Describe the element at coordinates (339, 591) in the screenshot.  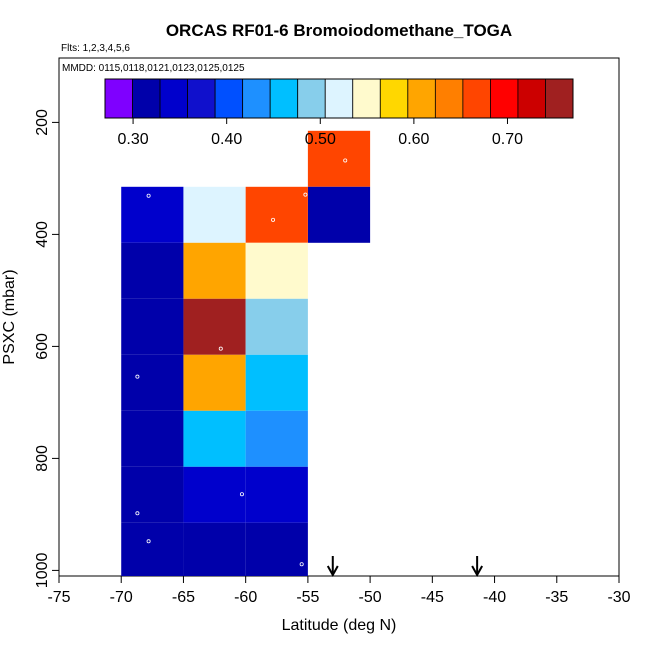
I see `x-axis: -75 -70 -65 -60 -55 -50 -45 -40 -35 -30` at that location.